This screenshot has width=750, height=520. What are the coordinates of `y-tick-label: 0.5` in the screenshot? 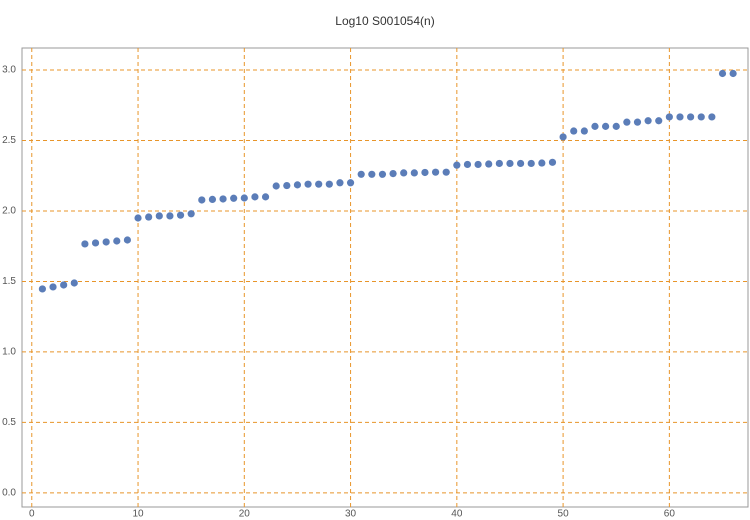 It's located at (9, 422).